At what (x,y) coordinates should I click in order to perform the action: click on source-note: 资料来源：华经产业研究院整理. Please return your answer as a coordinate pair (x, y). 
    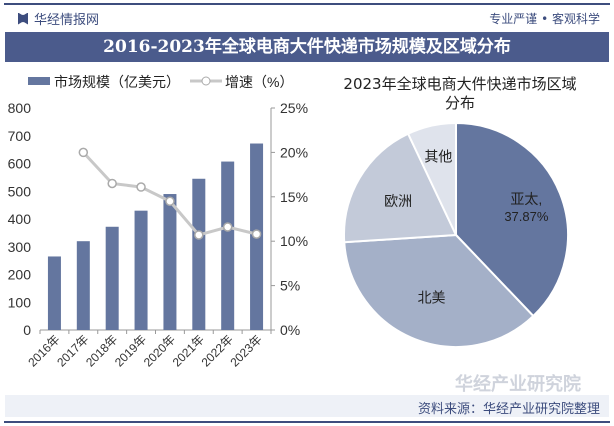
    Looking at the image, I should click on (508, 409).